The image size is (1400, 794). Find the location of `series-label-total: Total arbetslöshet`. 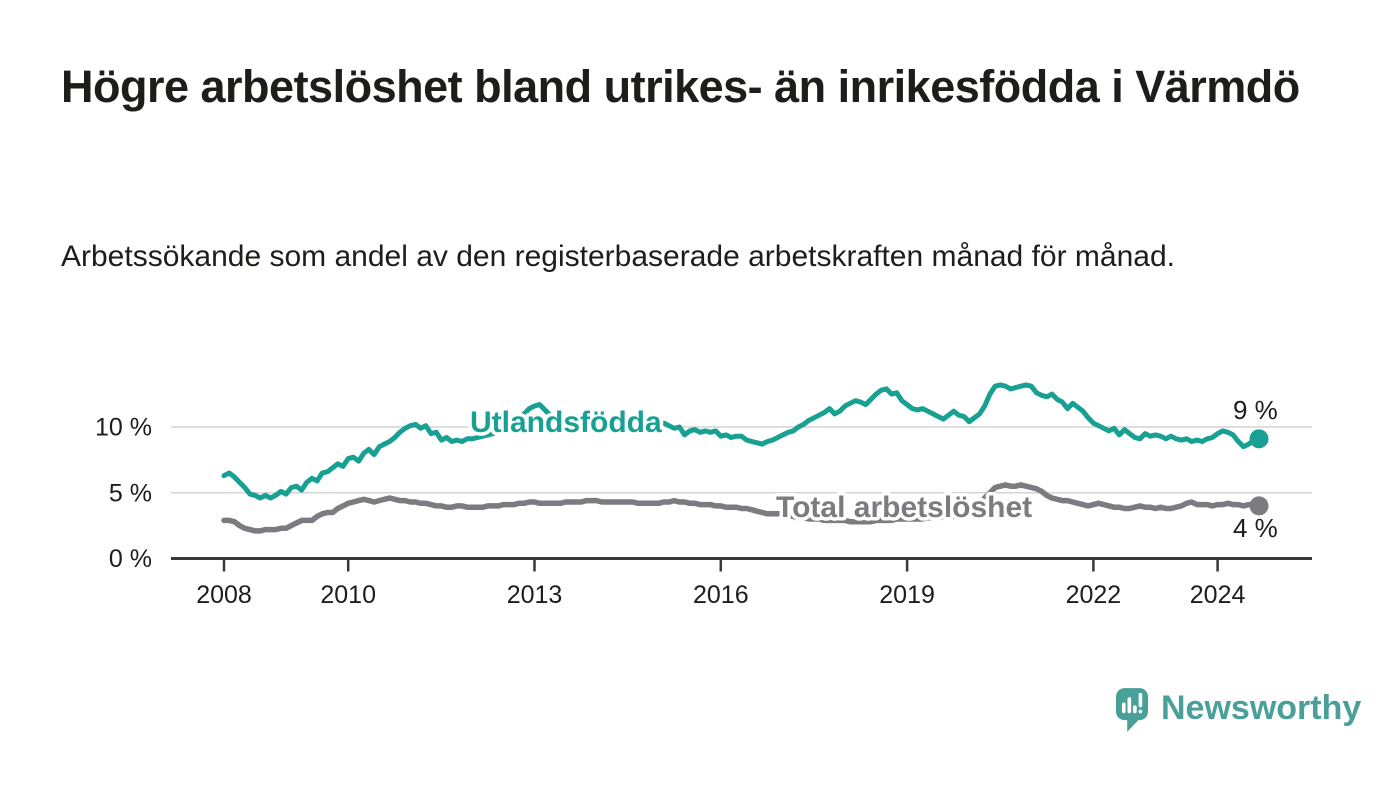

series-label-total: Total arbetslöshet is located at coordinates (904, 507).